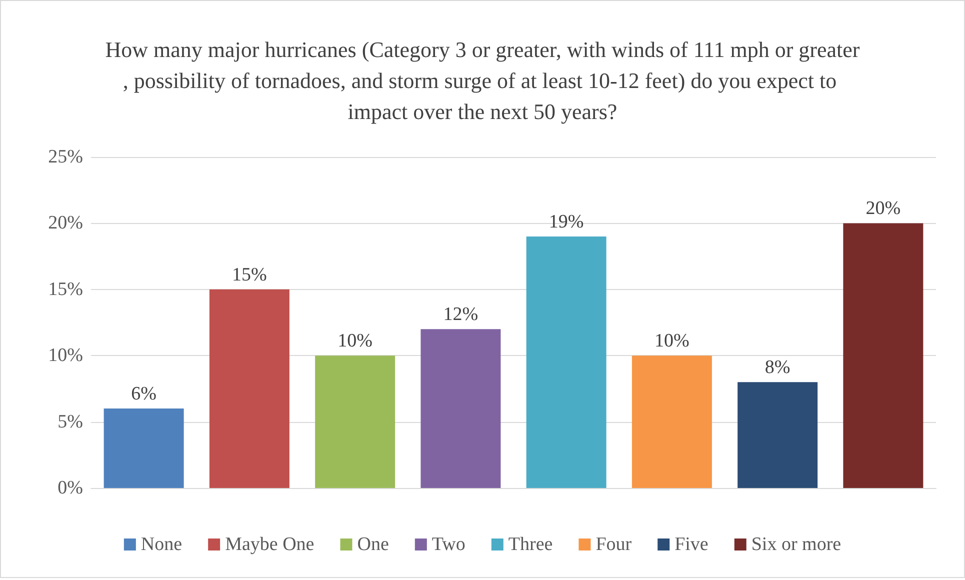 Image resolution: width=965 pixels, height=580 pixels. What do you see at coordinates (482, 80) in the screenshot?
I see `chart-title: How many major hurricanes (Category 3 or greater, with winds of 111 mph or greater, possibility of tornadoes, and storm surge of at least 10-12 feet) do you expect to impact over the next 50 years?` at bounding box center [482, 80].